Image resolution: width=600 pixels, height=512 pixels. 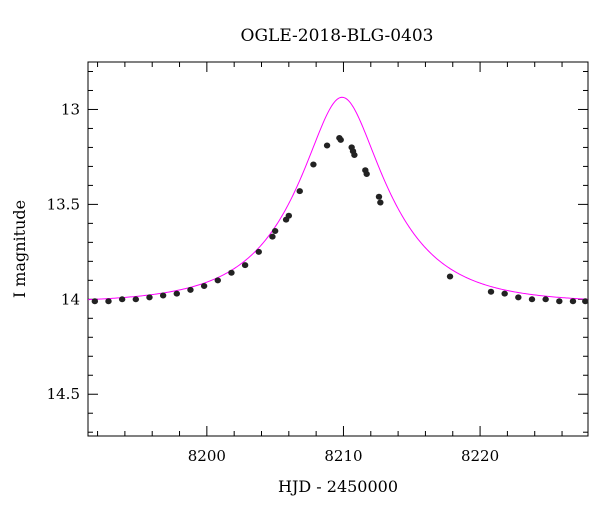 What do you see at coordinates (343, 456) in the screenshot?
I see `x-tick-label: 8210` at bounding box center [343, 456].